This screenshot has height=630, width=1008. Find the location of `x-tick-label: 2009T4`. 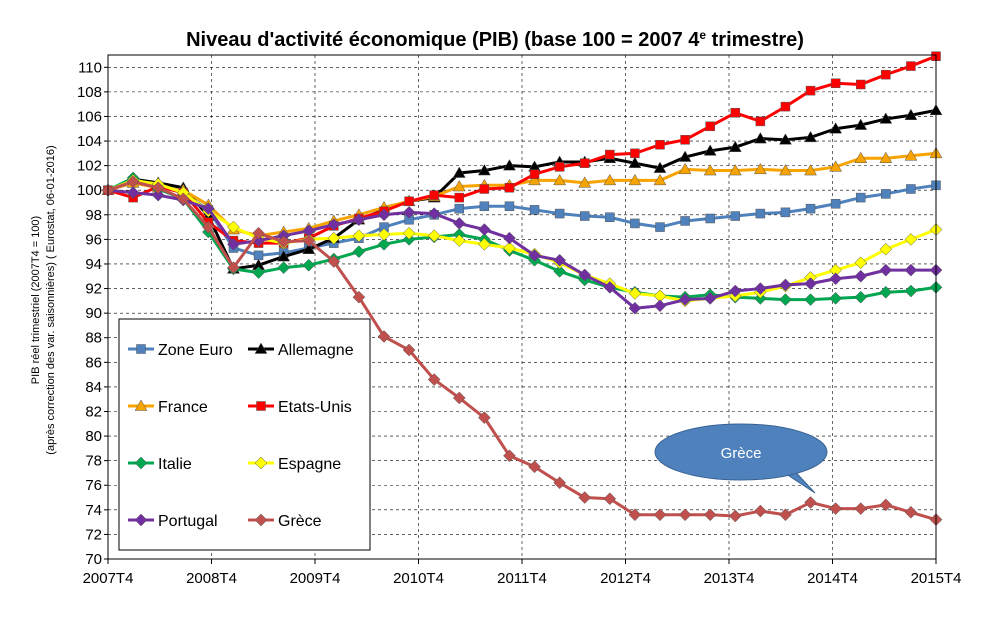

x-tick-label: 2009T4 is located at coordinates (315, 578).